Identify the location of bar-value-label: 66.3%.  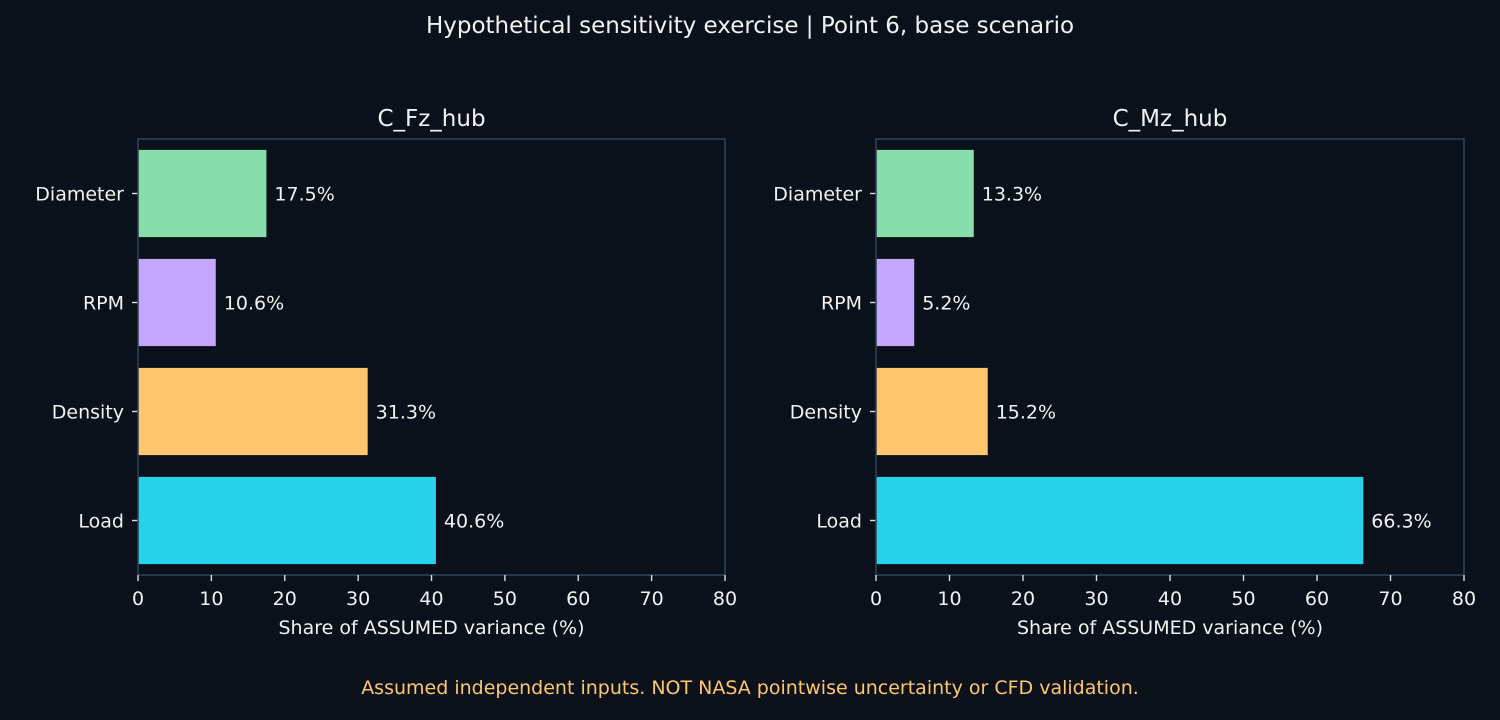
(1401, 522).